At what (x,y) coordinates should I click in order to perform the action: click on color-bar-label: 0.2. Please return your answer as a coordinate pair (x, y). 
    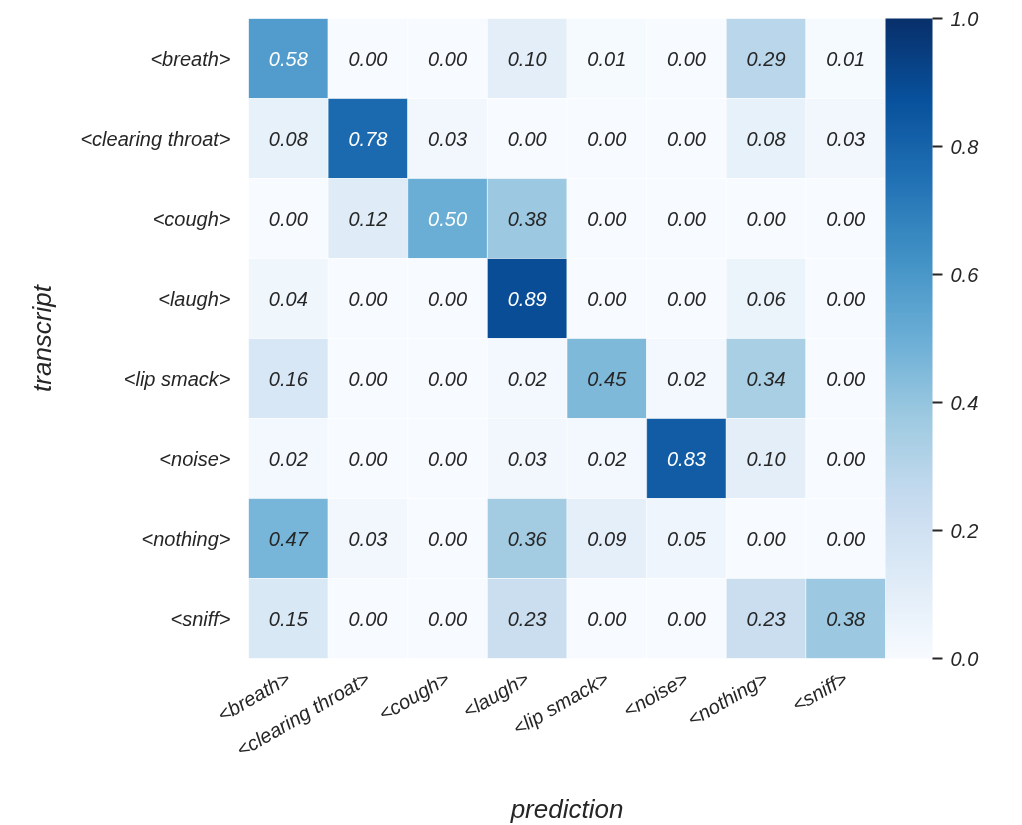
    Looking at the image, I should click on (964, 530).